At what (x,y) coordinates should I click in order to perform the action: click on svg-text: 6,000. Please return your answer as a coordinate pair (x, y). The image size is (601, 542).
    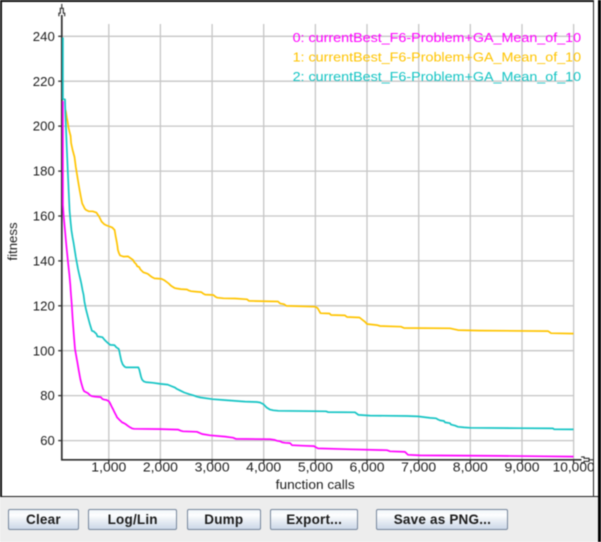
    Looking at the image, I should click on (367, 468).